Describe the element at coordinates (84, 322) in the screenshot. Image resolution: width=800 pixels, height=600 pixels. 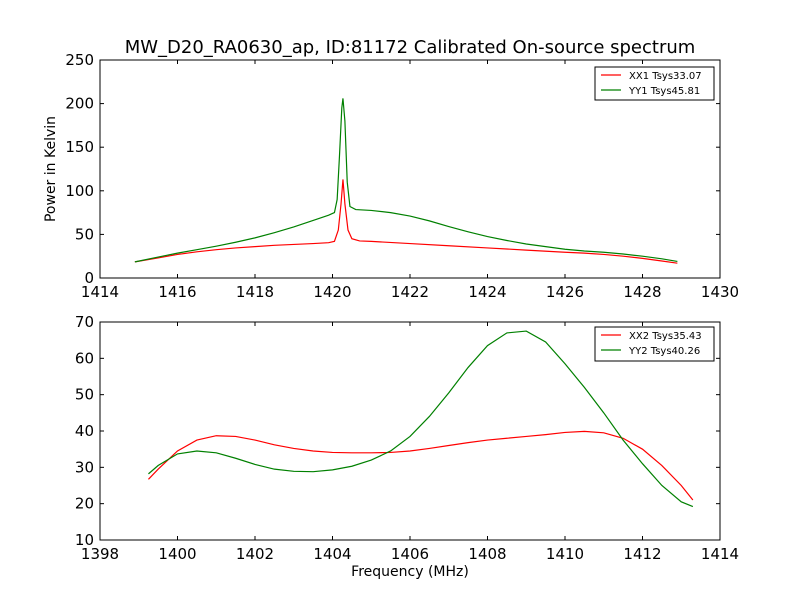
I see `y-tick-label: 70` at that location.